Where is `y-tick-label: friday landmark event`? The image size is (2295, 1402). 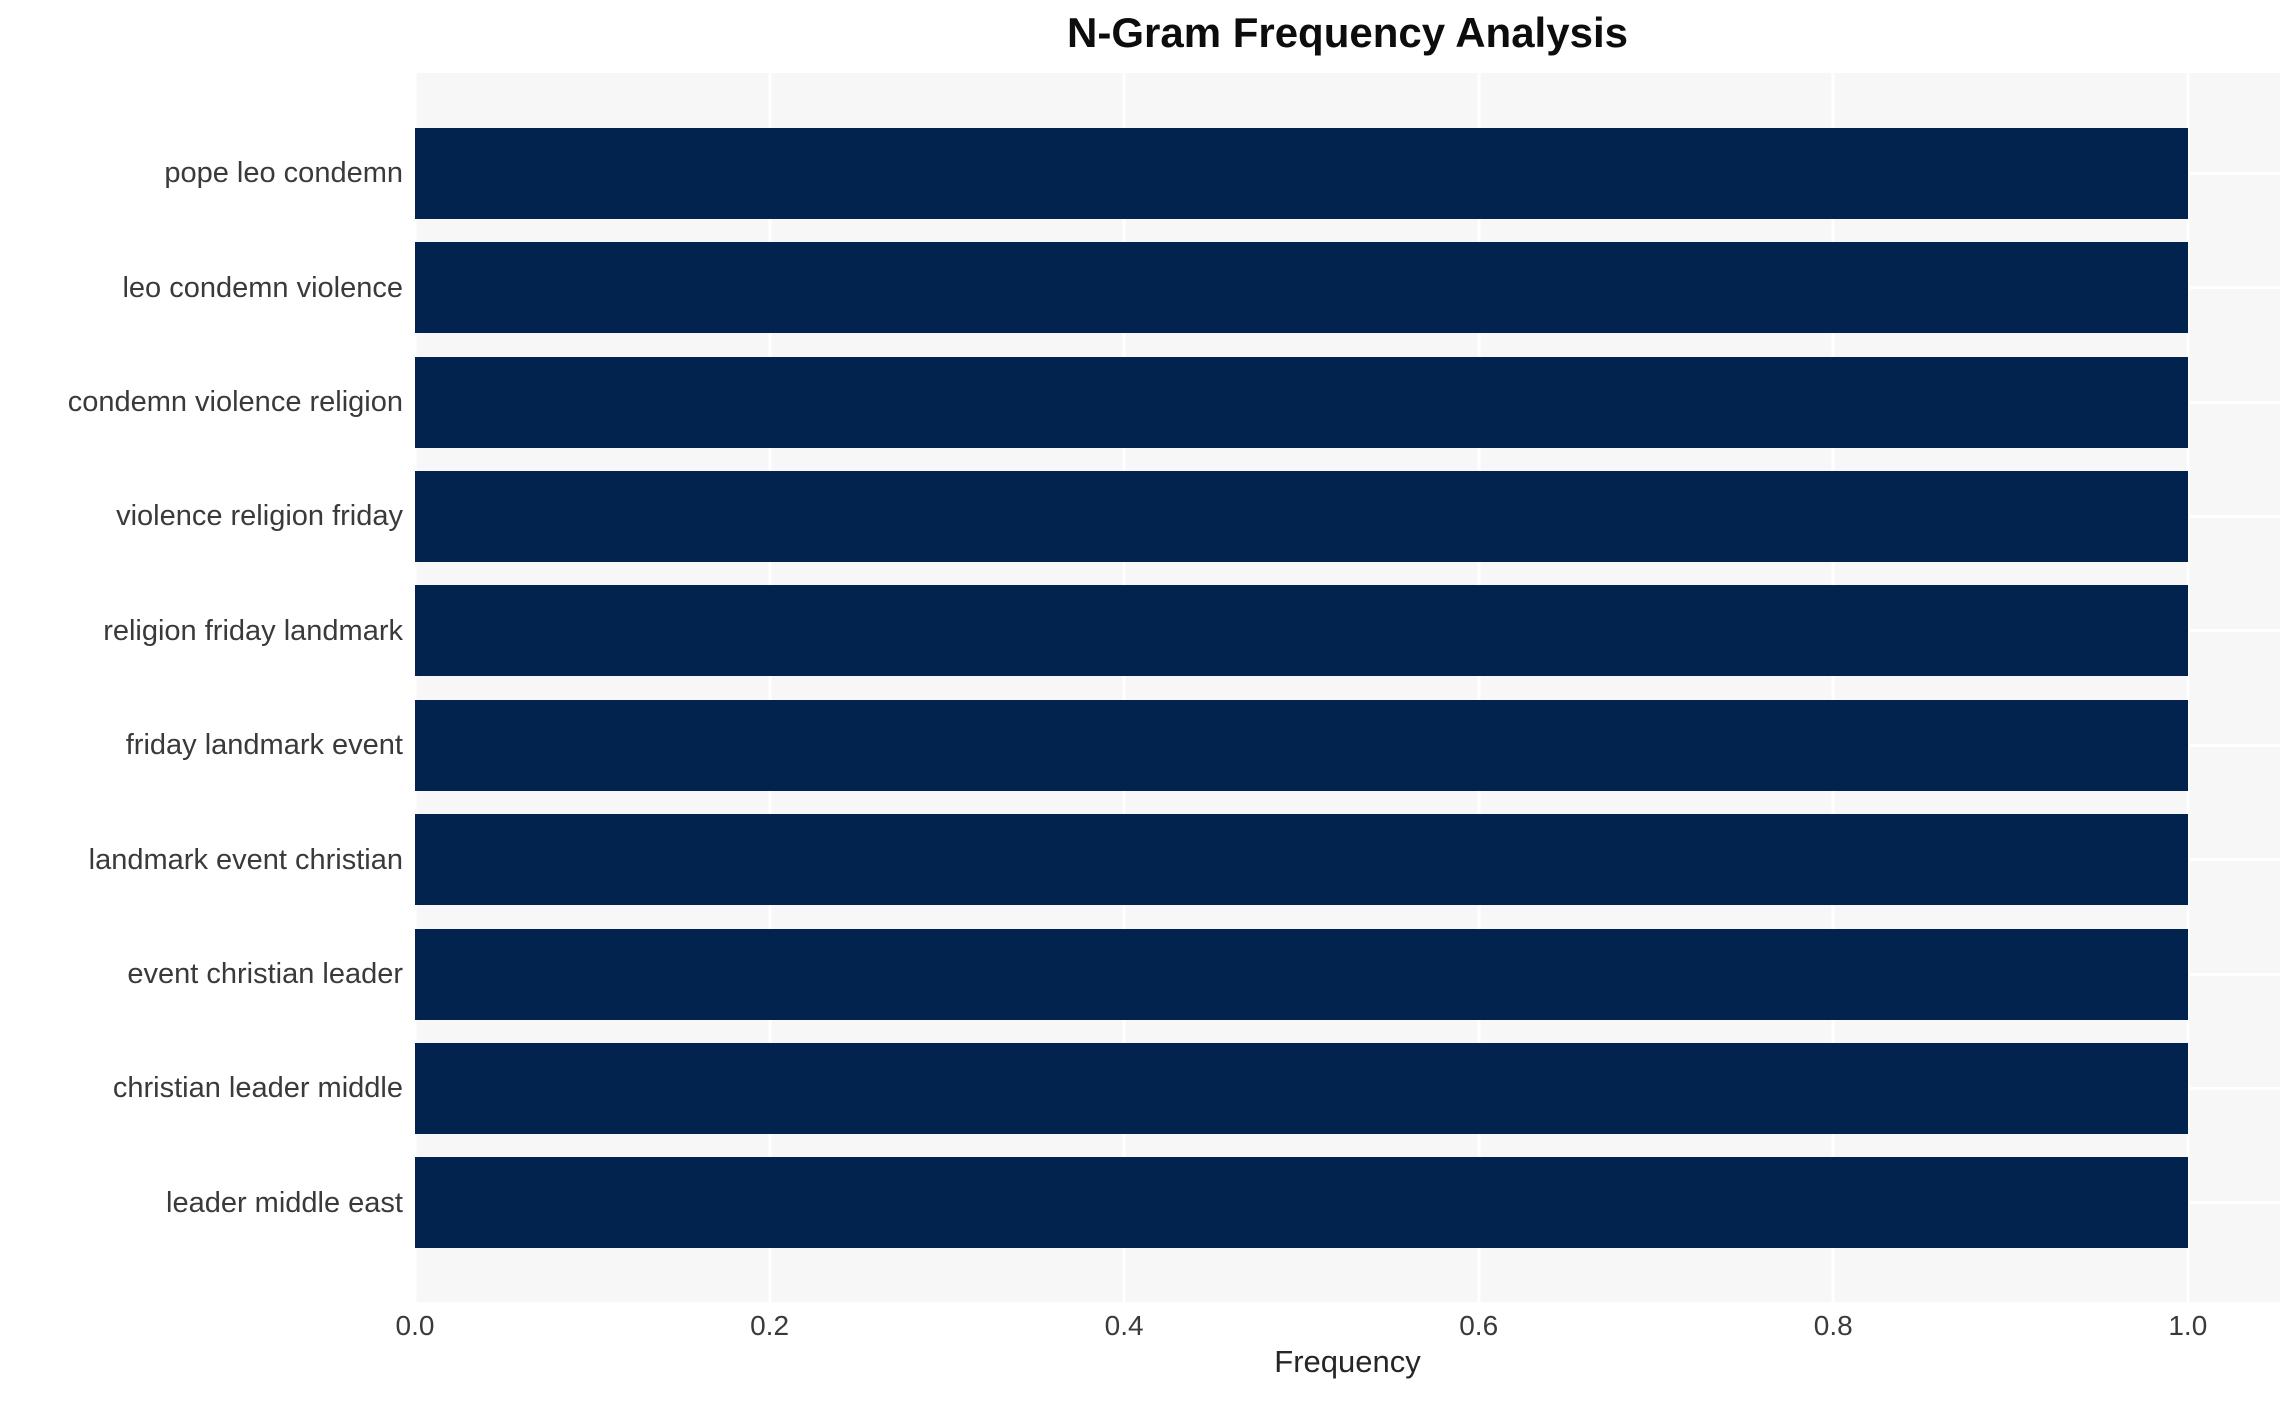
y-tick-label: friday landmark event is located at coordinates (264, 745).